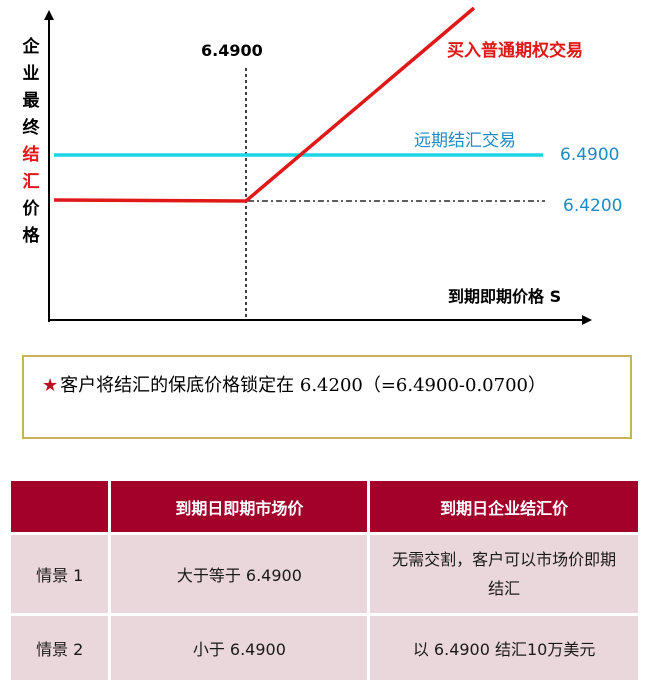 The image size is (649, 693). Describe the element at coordinates (515, 50) in the screenshot. I see `call-line-label: 买入普通期权交易` at that location.